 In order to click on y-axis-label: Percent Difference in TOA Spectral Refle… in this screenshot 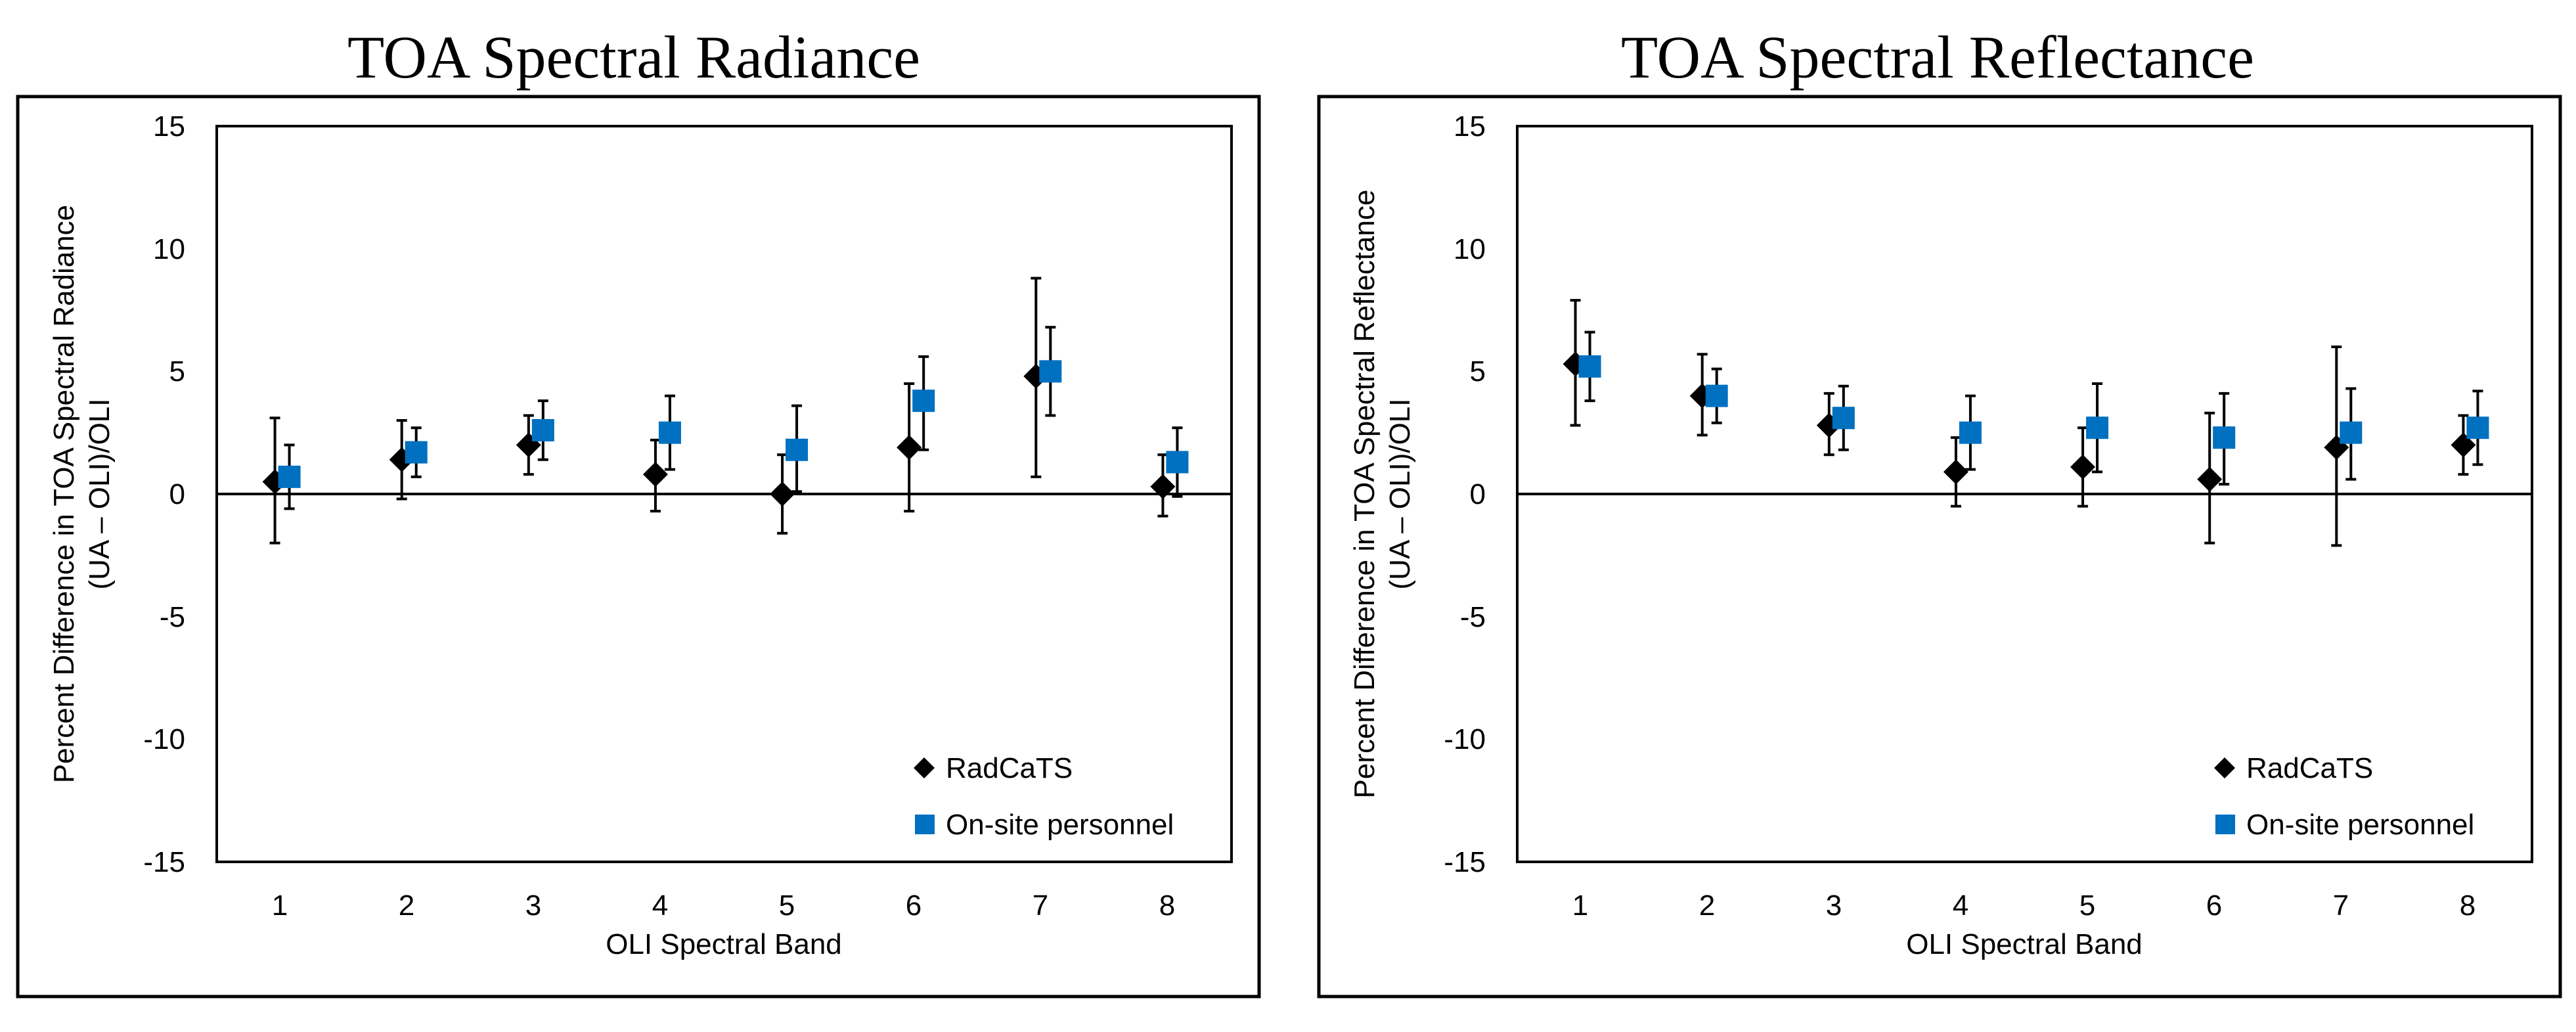, I will do `click(1382, 495)`.